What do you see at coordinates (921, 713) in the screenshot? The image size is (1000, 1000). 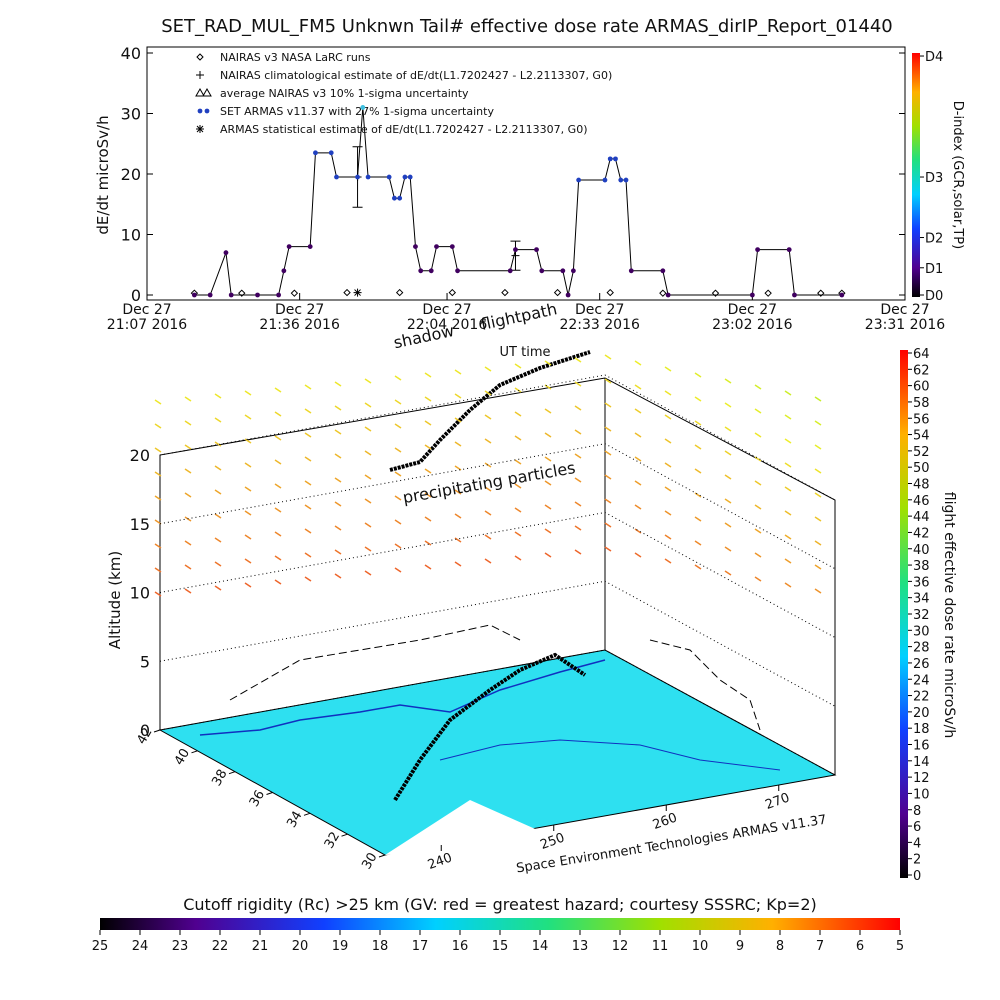 I see `colorbar-tick-label: 20` at bounding box center [921, 713].